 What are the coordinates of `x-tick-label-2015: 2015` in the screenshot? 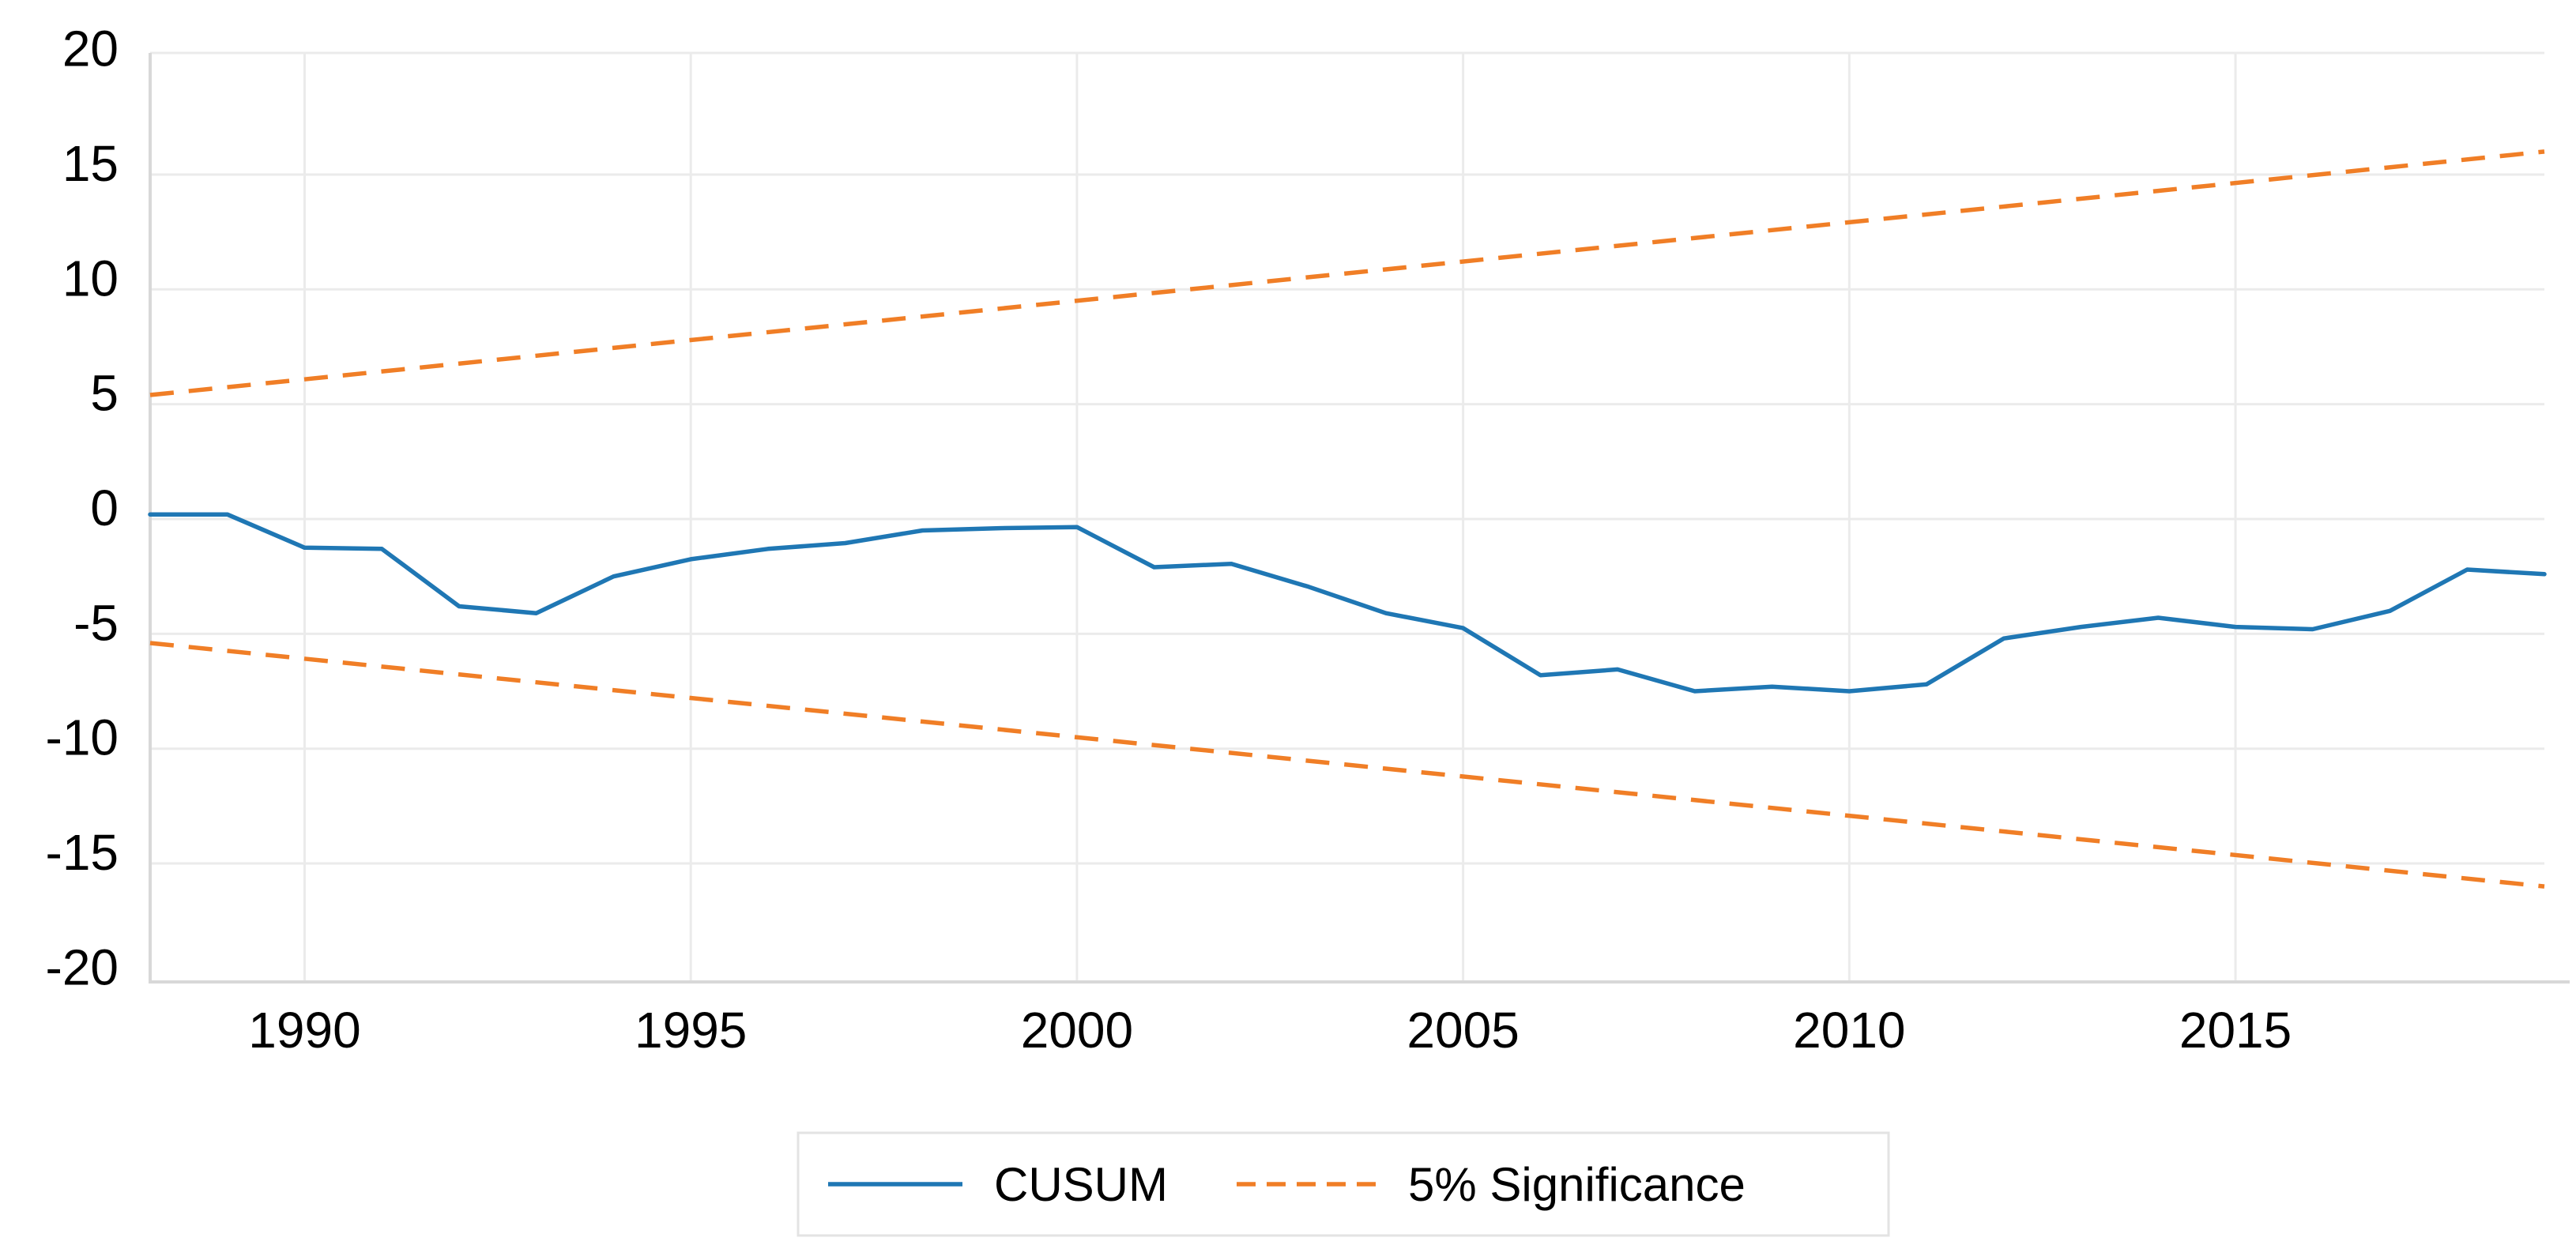 It's located at (2235, 1030).